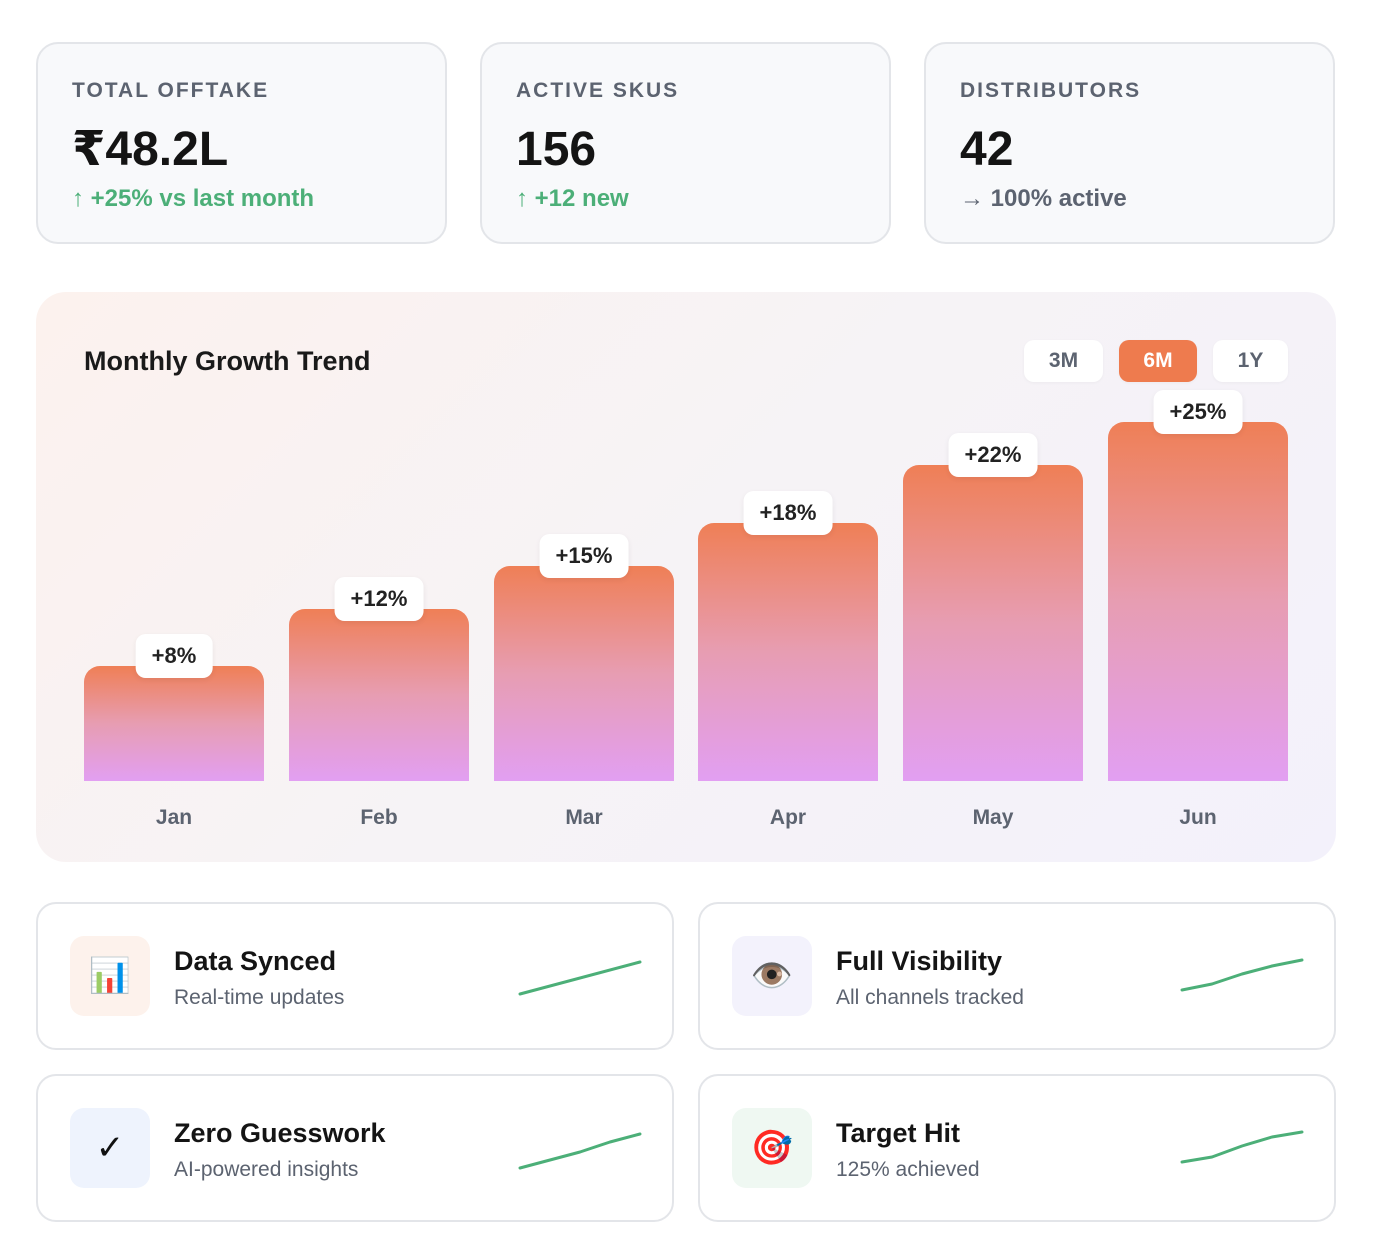  I want to click on stat-card-distributors: DISTRIBUTORS 42 → 100% active, so click(1129, 143).